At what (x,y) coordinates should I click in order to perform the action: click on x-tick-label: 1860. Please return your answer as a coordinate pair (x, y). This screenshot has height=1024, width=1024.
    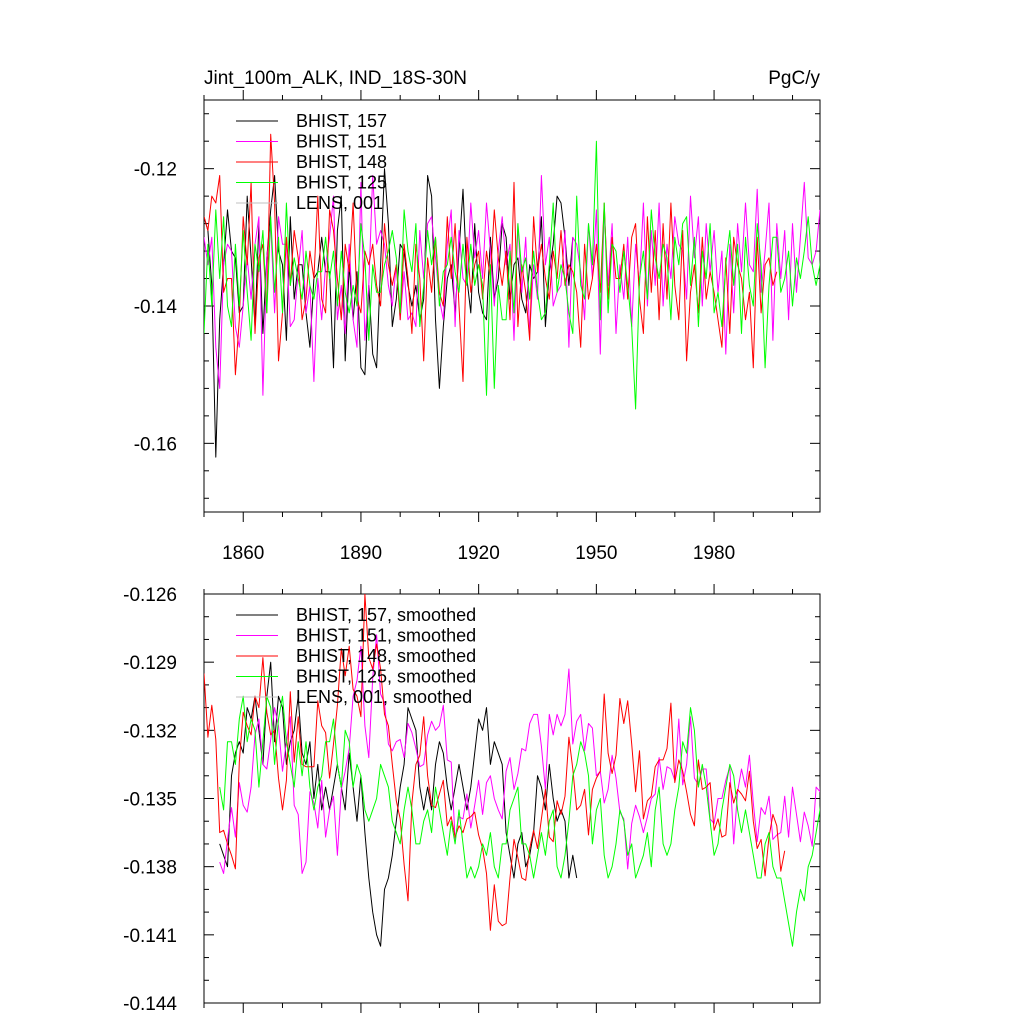
    Looking at the image, I should click on (243, 553).